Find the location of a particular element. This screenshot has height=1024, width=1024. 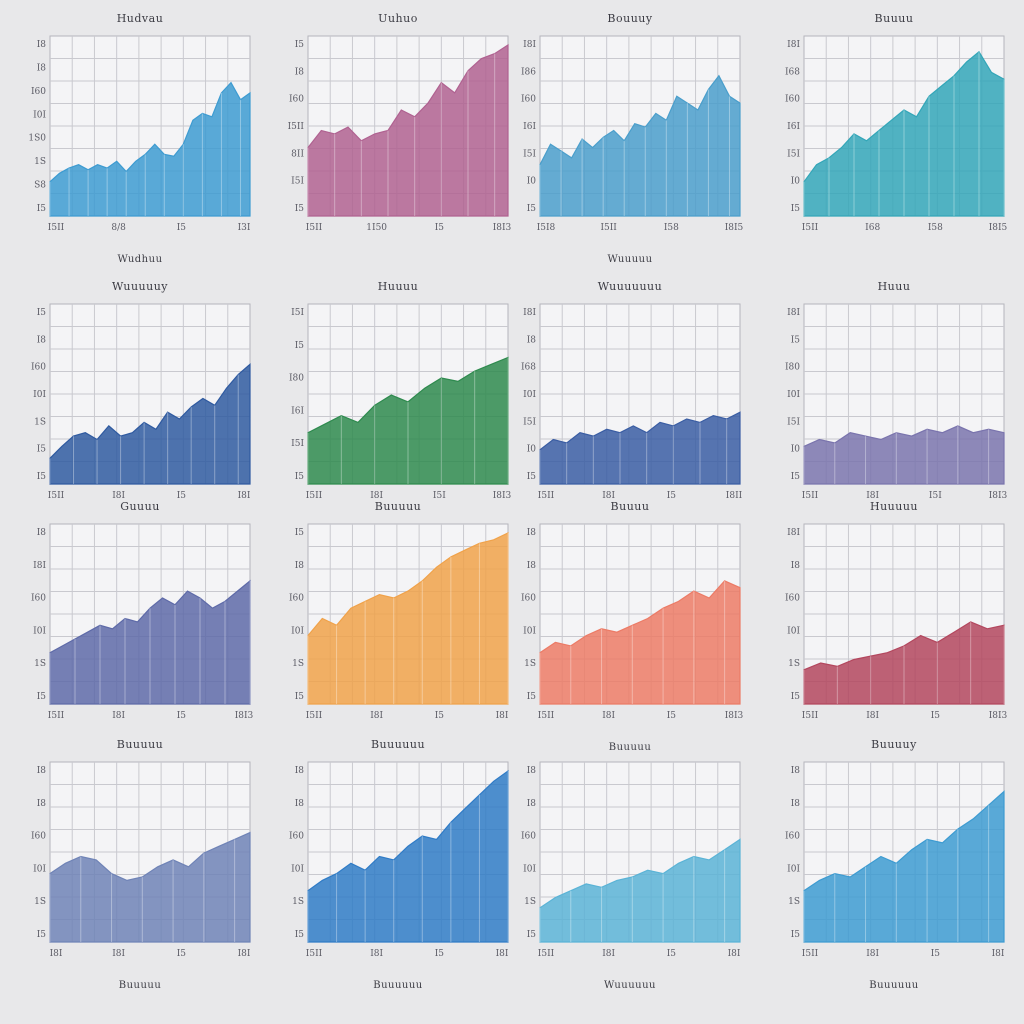

chart-footer: Buuuuuu is located at coordinates (398, 985).